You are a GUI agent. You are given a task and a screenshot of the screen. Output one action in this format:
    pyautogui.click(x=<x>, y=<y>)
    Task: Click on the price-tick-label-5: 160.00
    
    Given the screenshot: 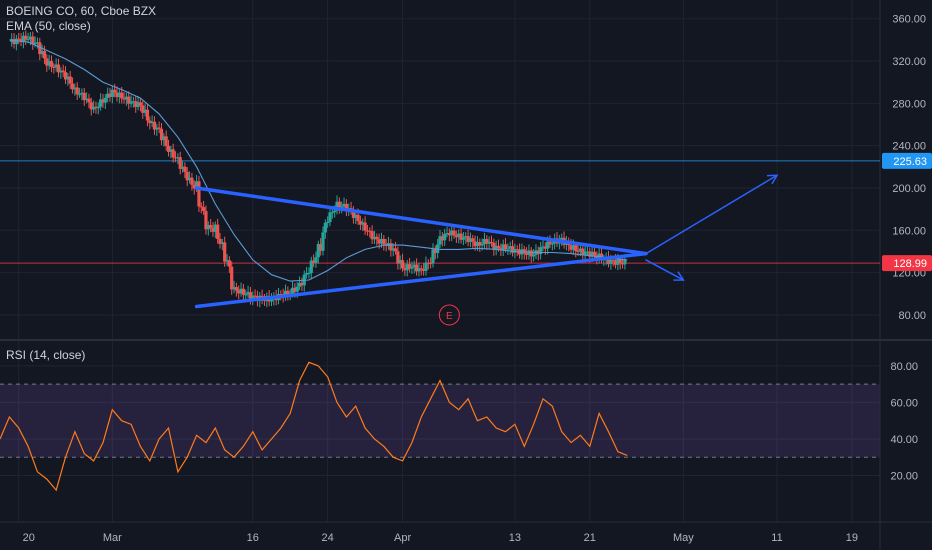 What is the action you would take?
    pyautogui.click(x=909, y=231)
    